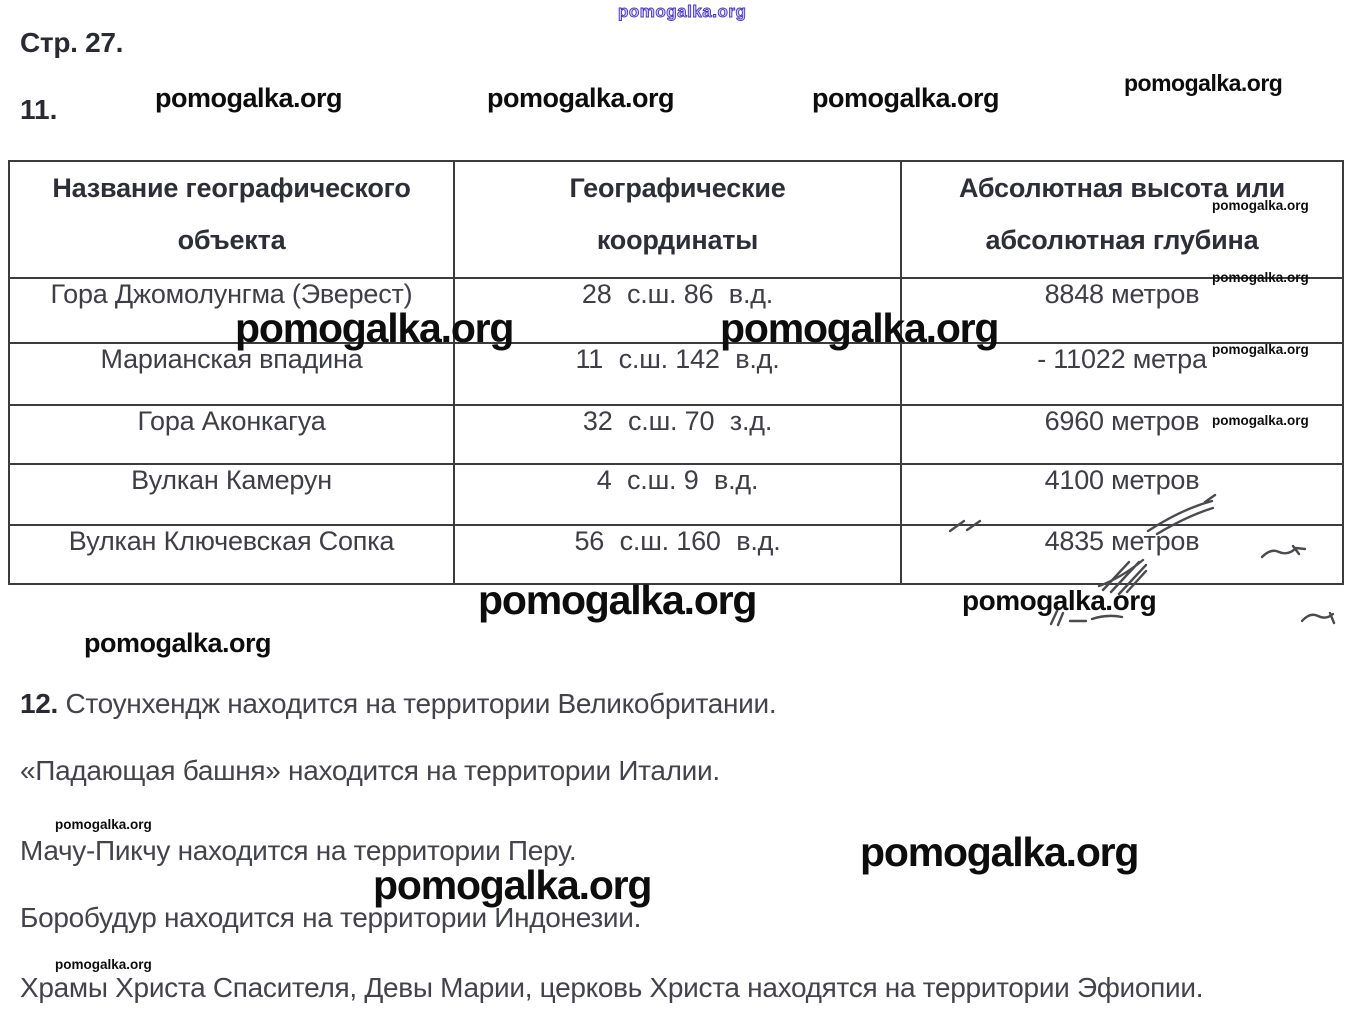  What do you see at coordinates (677, 188) in the screenshot?
I see `header-line: Географические` at bounding box center [677, 188].